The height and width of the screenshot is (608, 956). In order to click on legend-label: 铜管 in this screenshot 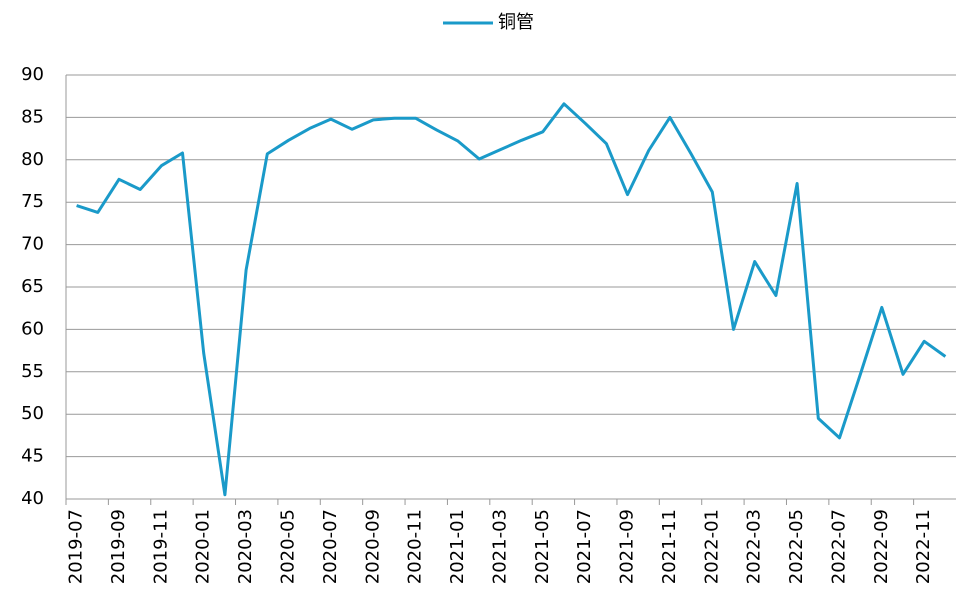, I will do `click(516, 22)`.